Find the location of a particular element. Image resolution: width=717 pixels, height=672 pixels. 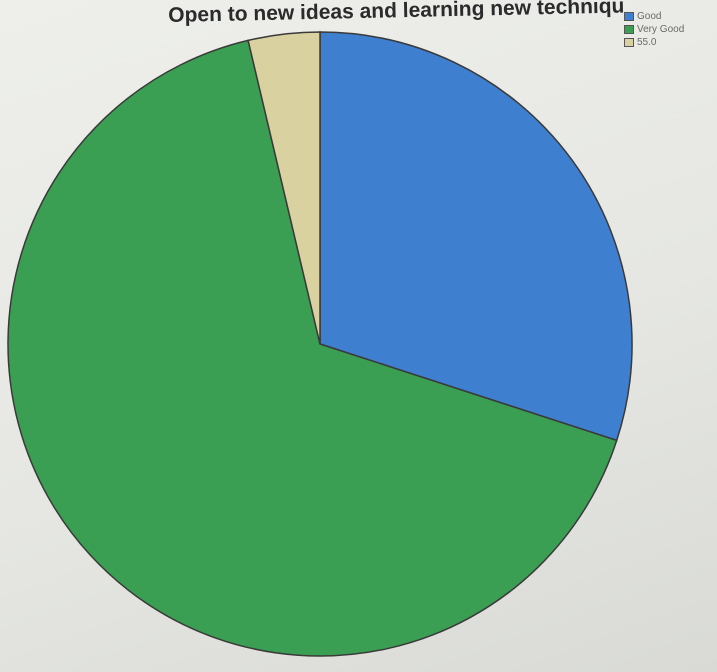

legend-label-very-good: Very Good is located at coordinates (661, 29).